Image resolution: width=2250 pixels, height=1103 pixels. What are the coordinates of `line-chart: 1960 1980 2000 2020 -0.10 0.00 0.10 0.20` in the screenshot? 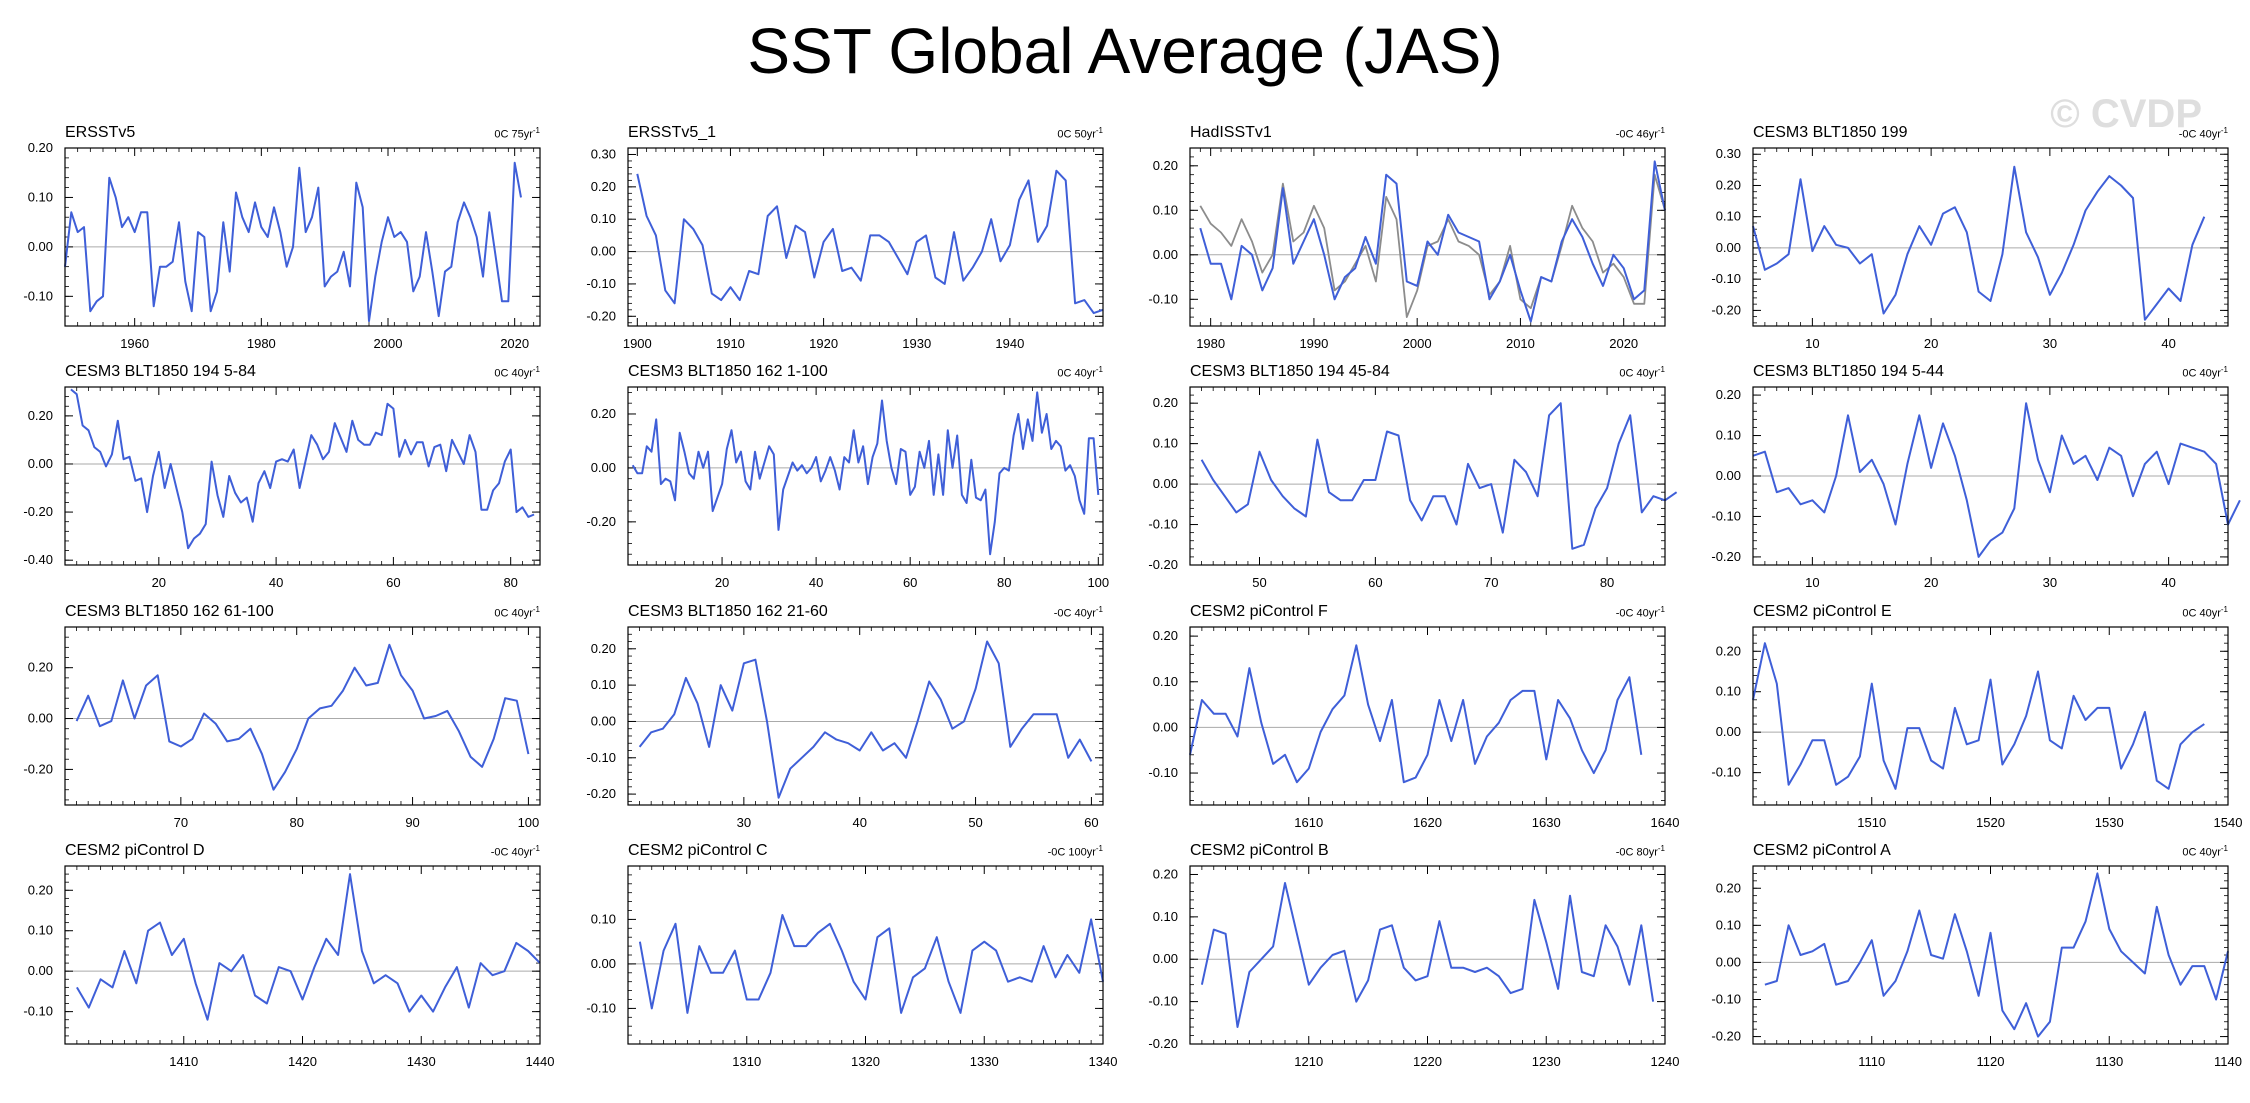 It's located at (282, 245).